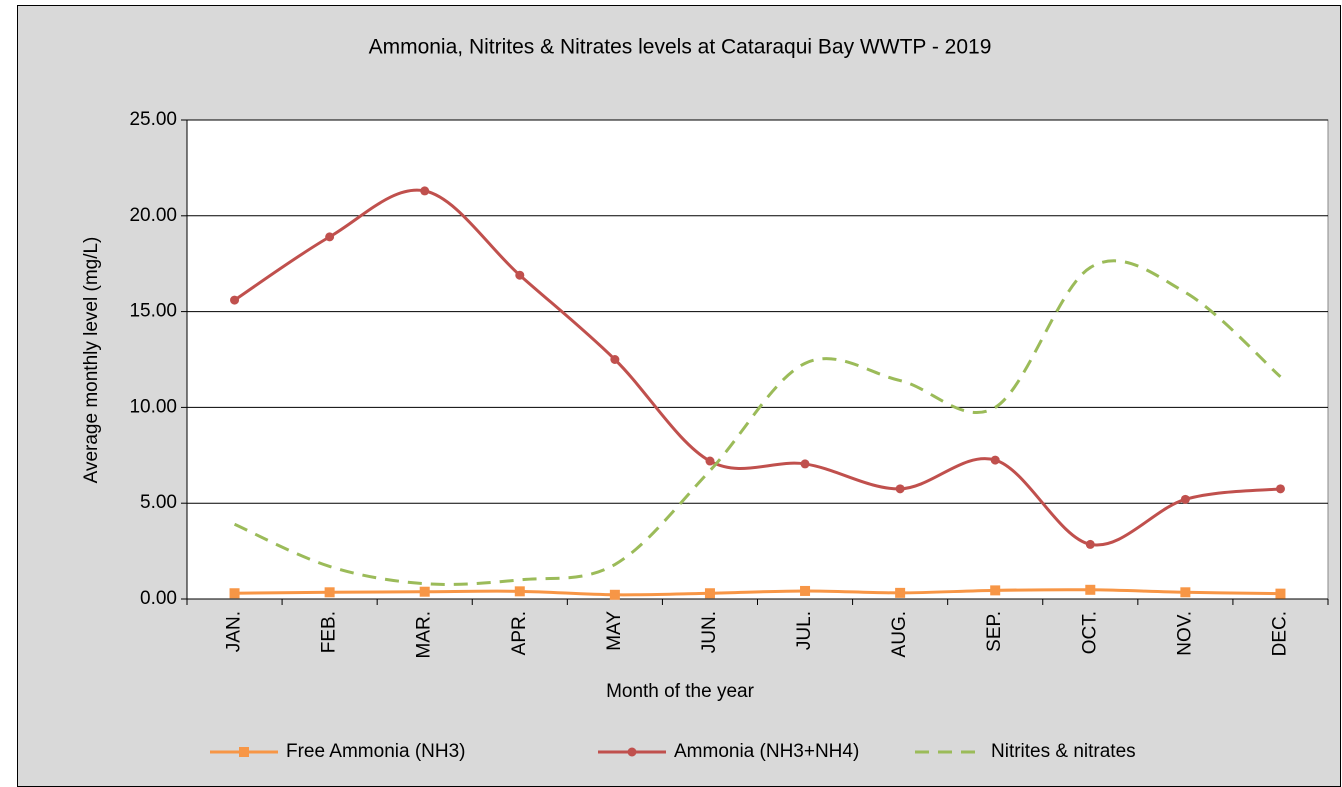  What do you see at coordinates (614, 631) in the screenshot?
I see `x-tick-label: MAY` at bounding box center [614, 631].